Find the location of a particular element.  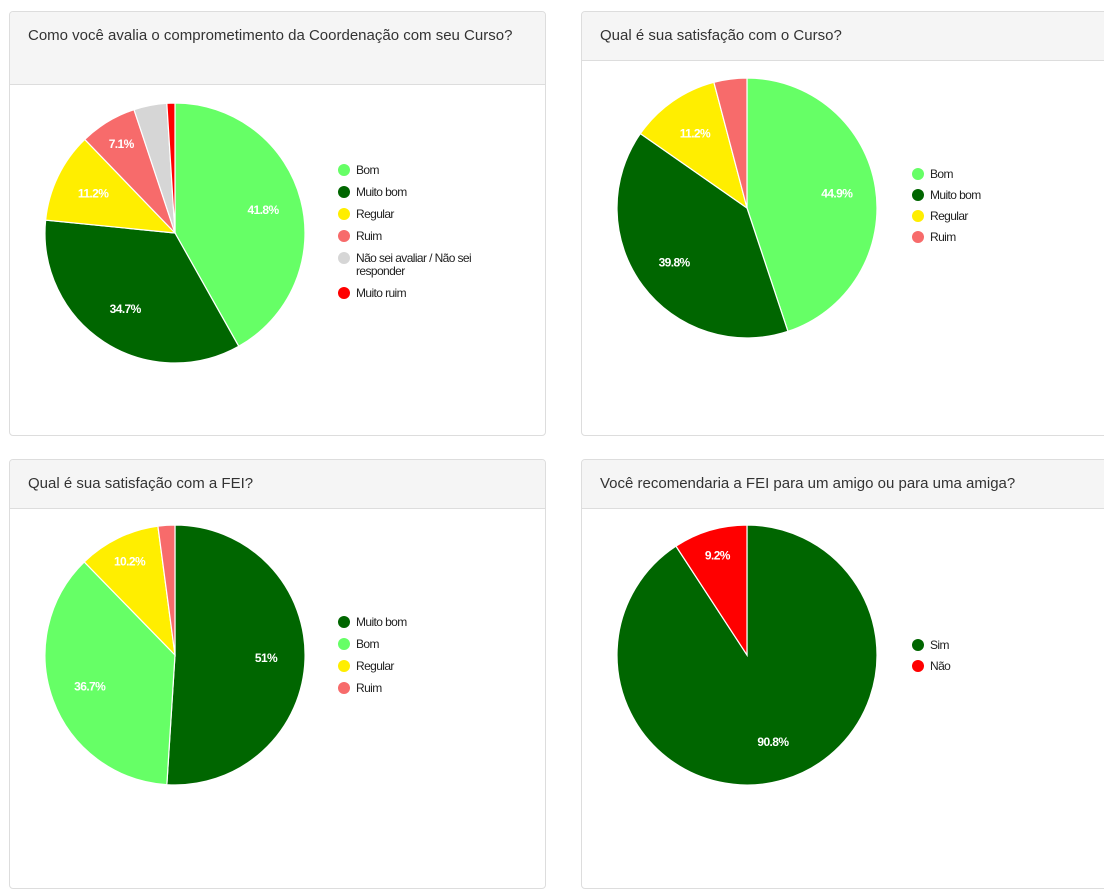

slice-label-muito-bom: 39.8% is located at coordinates (675, 262).